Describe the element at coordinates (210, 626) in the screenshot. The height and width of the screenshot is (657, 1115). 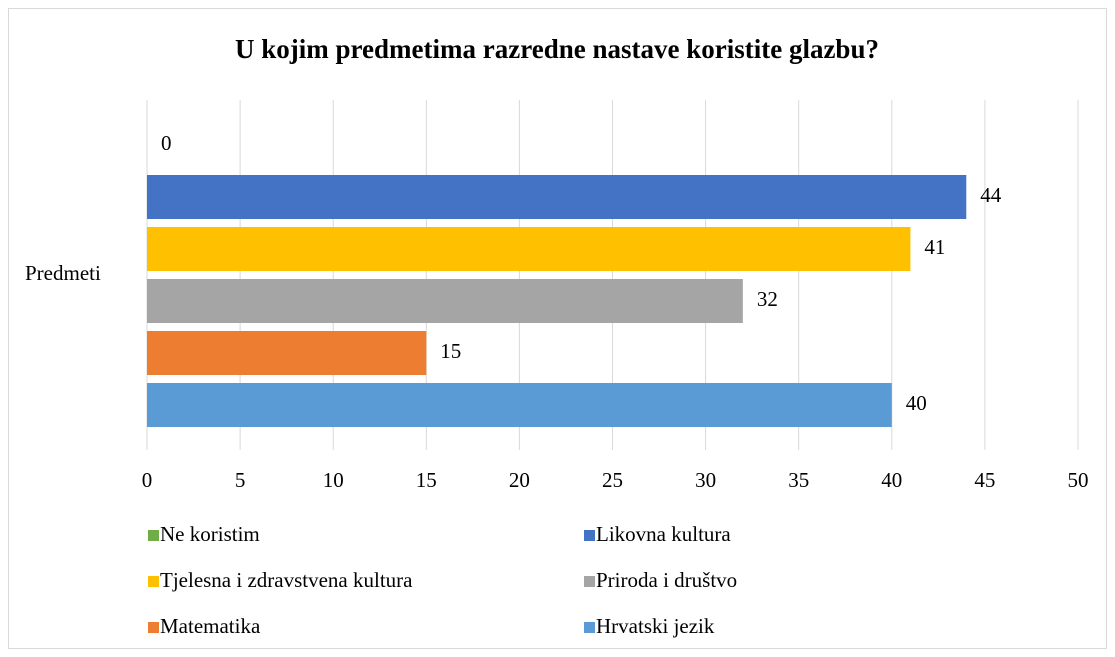
I see `legend-label: Matematika` at that location.